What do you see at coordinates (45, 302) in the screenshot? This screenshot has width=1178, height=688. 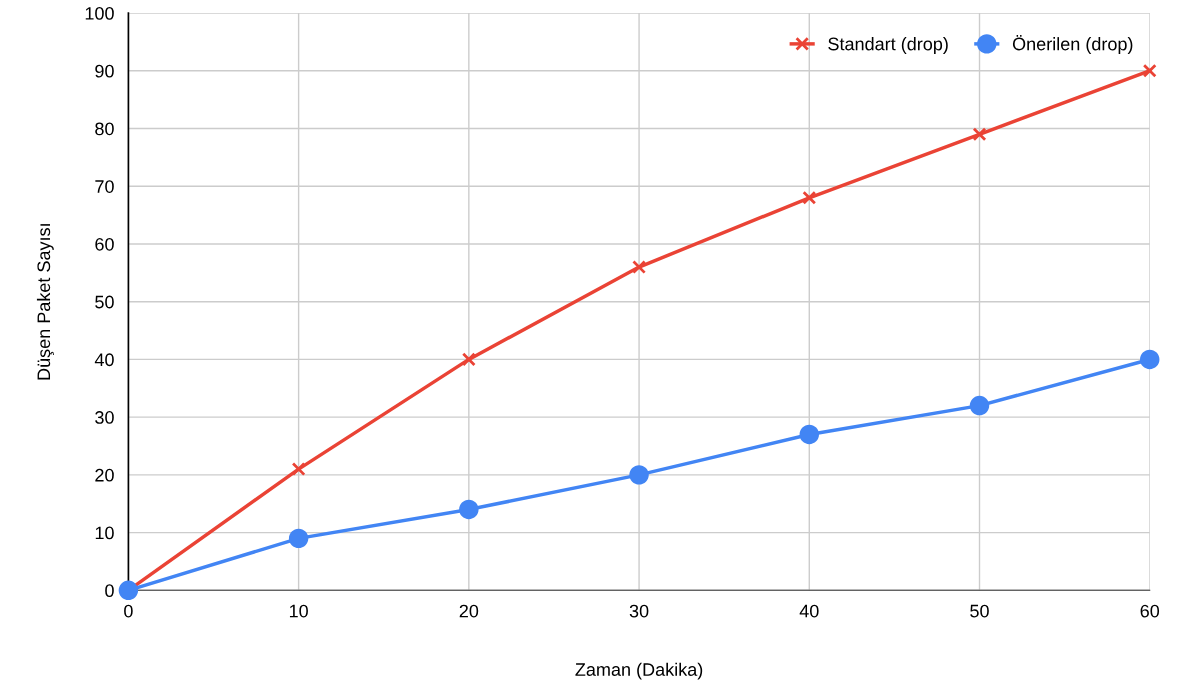 I see `y-axis-title: Düşen Paket Sayısı` at bounding box center [45, 302].